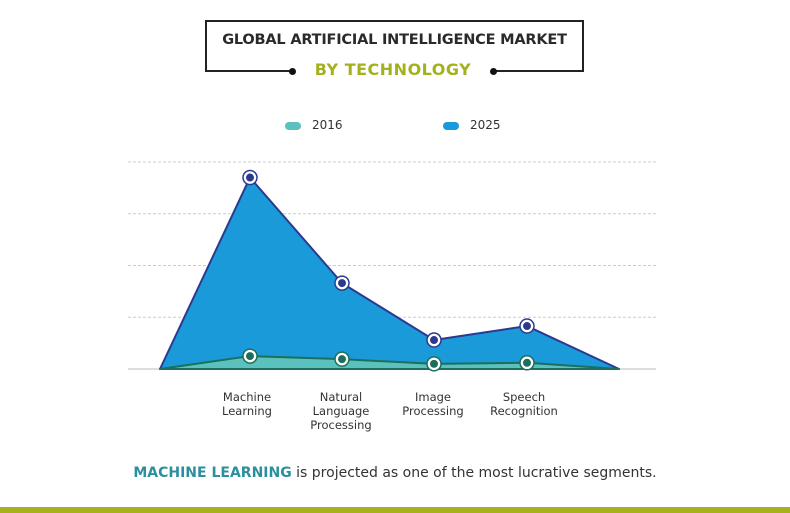 The image size is (790, 513). Describe the element at coordinates (293, 126) in the screenshot. I see `legend-swatch-2016` at that location.